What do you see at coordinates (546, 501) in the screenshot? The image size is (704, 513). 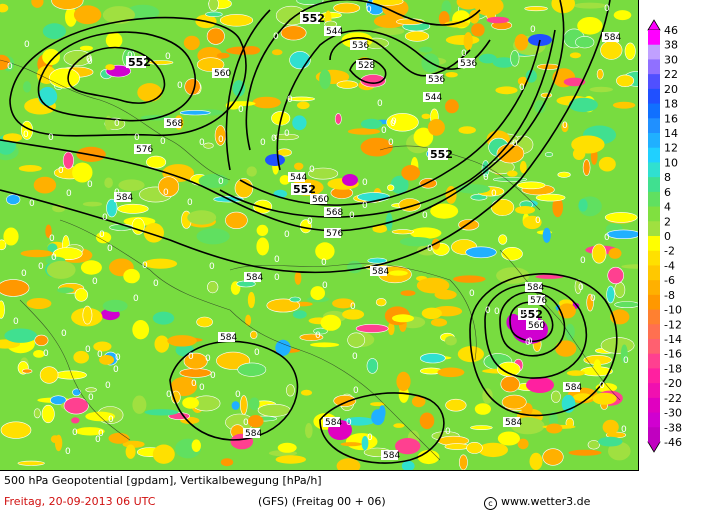 I see `site-link: www.wetter3.de` at bounding box center [546, 501].